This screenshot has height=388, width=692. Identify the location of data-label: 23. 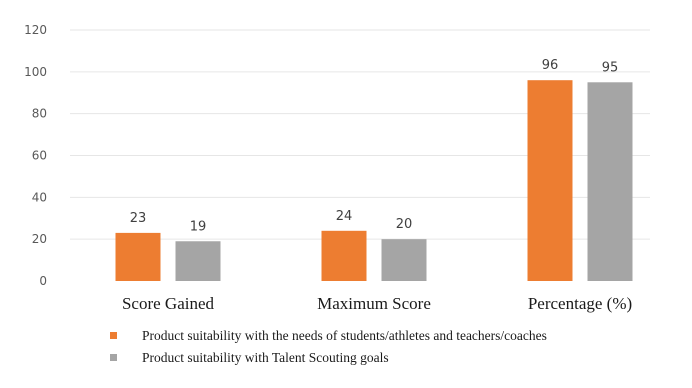
(138, 218).